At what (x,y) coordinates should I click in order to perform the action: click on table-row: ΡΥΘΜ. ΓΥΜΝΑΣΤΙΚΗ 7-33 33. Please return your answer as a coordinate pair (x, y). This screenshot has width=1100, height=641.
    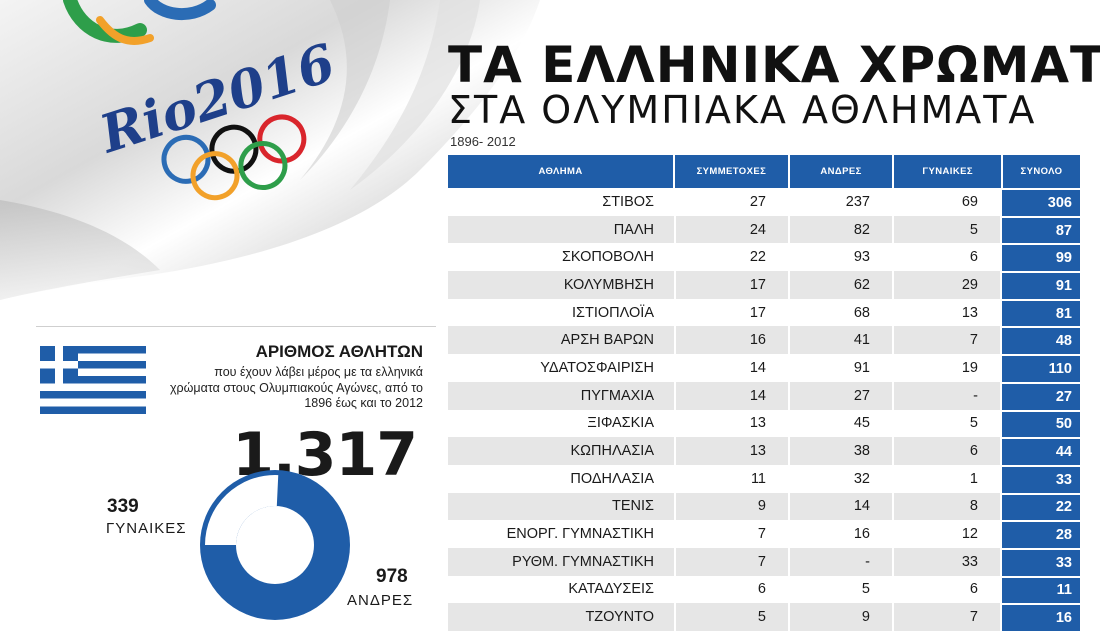
    Looking at the image, I should click on (764, 561).